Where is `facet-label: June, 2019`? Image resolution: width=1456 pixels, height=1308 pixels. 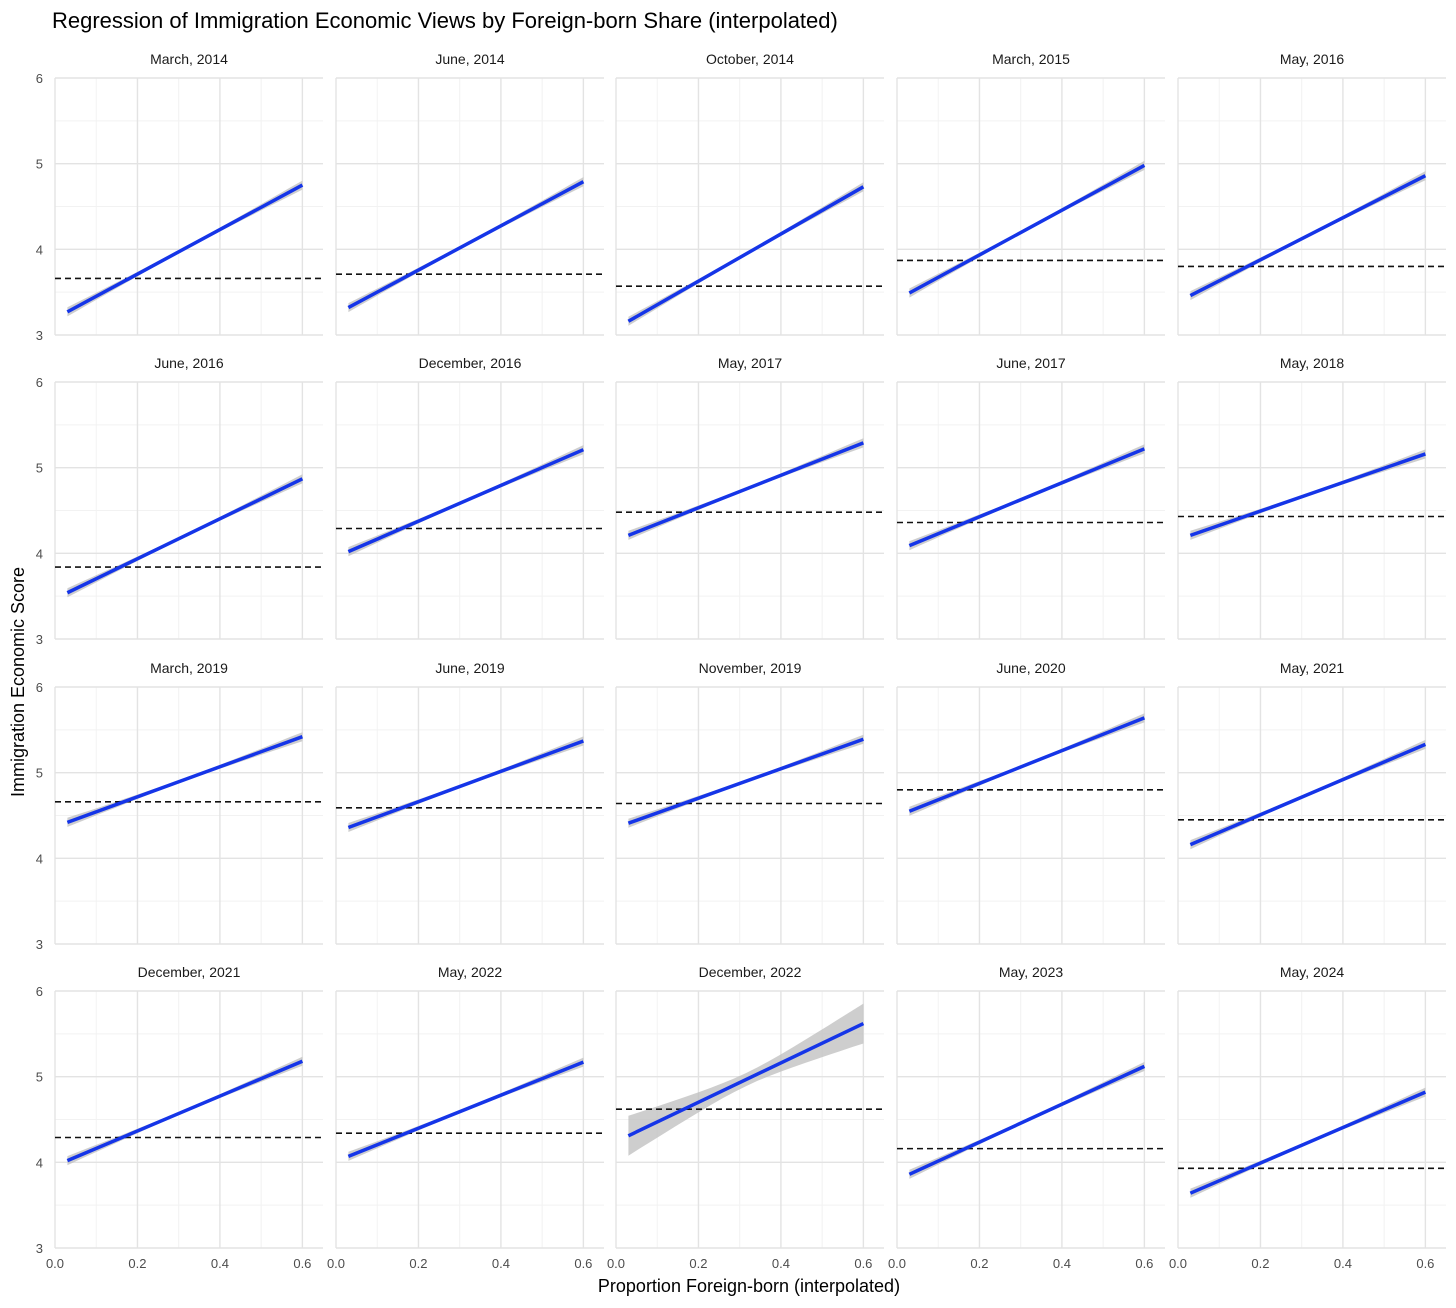
facet-label: June, 2019 is located at coordinates (469, 668).